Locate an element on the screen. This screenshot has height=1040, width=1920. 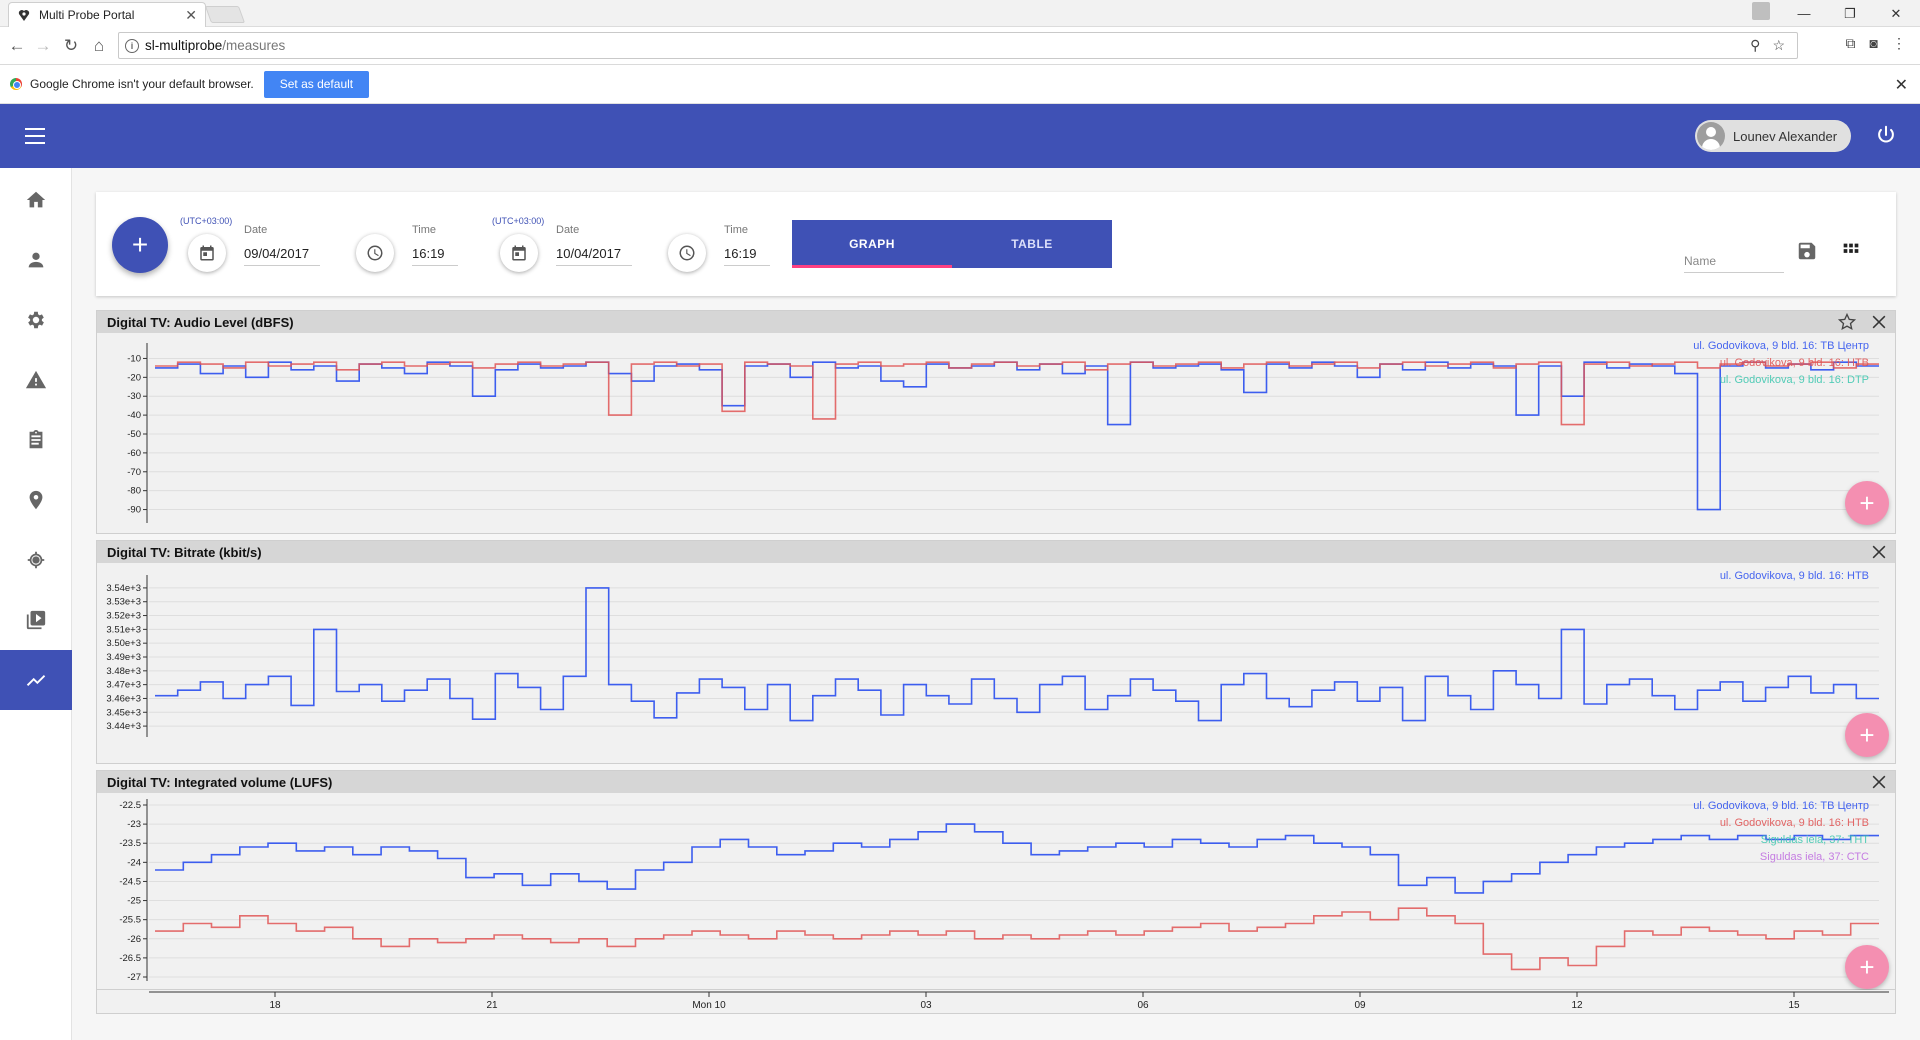
from-time-field: 16:19 is located at coordinates (435, 256).